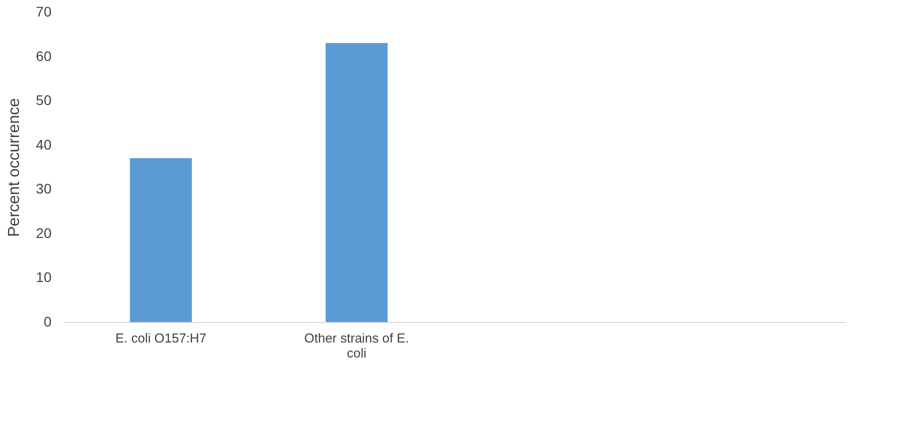 The width and height of the screenshot is (923, 424). I want to click on y-tick-label: 10, so click(44, 277).